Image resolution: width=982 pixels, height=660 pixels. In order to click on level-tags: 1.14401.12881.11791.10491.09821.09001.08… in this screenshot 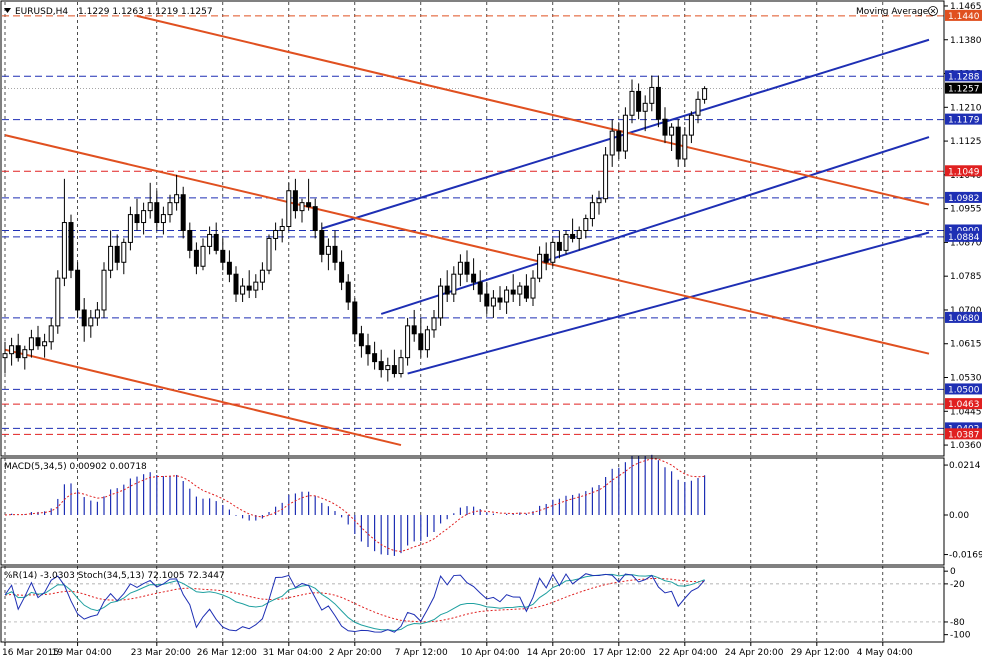, I will do `click(963, 224)`.